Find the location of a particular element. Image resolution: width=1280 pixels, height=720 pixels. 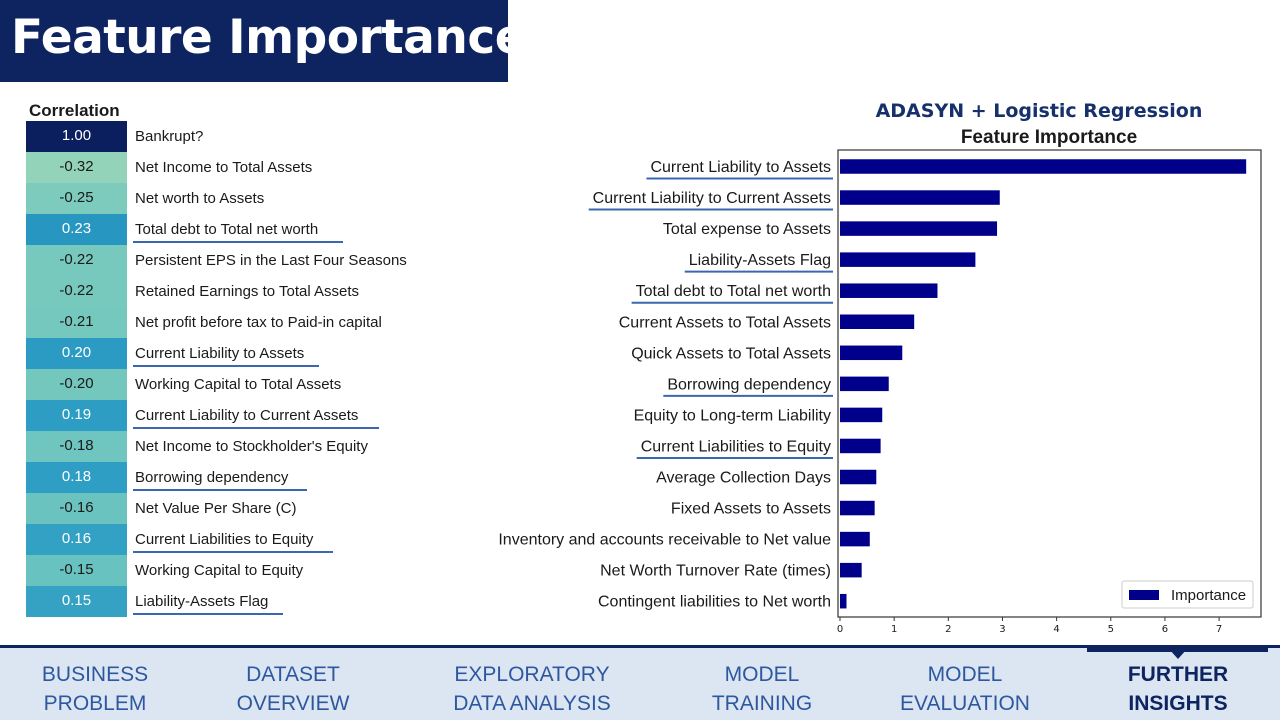

correlation-row: -0.22 Retained Earnings to Total Assets is located at coordinates (246, 291).